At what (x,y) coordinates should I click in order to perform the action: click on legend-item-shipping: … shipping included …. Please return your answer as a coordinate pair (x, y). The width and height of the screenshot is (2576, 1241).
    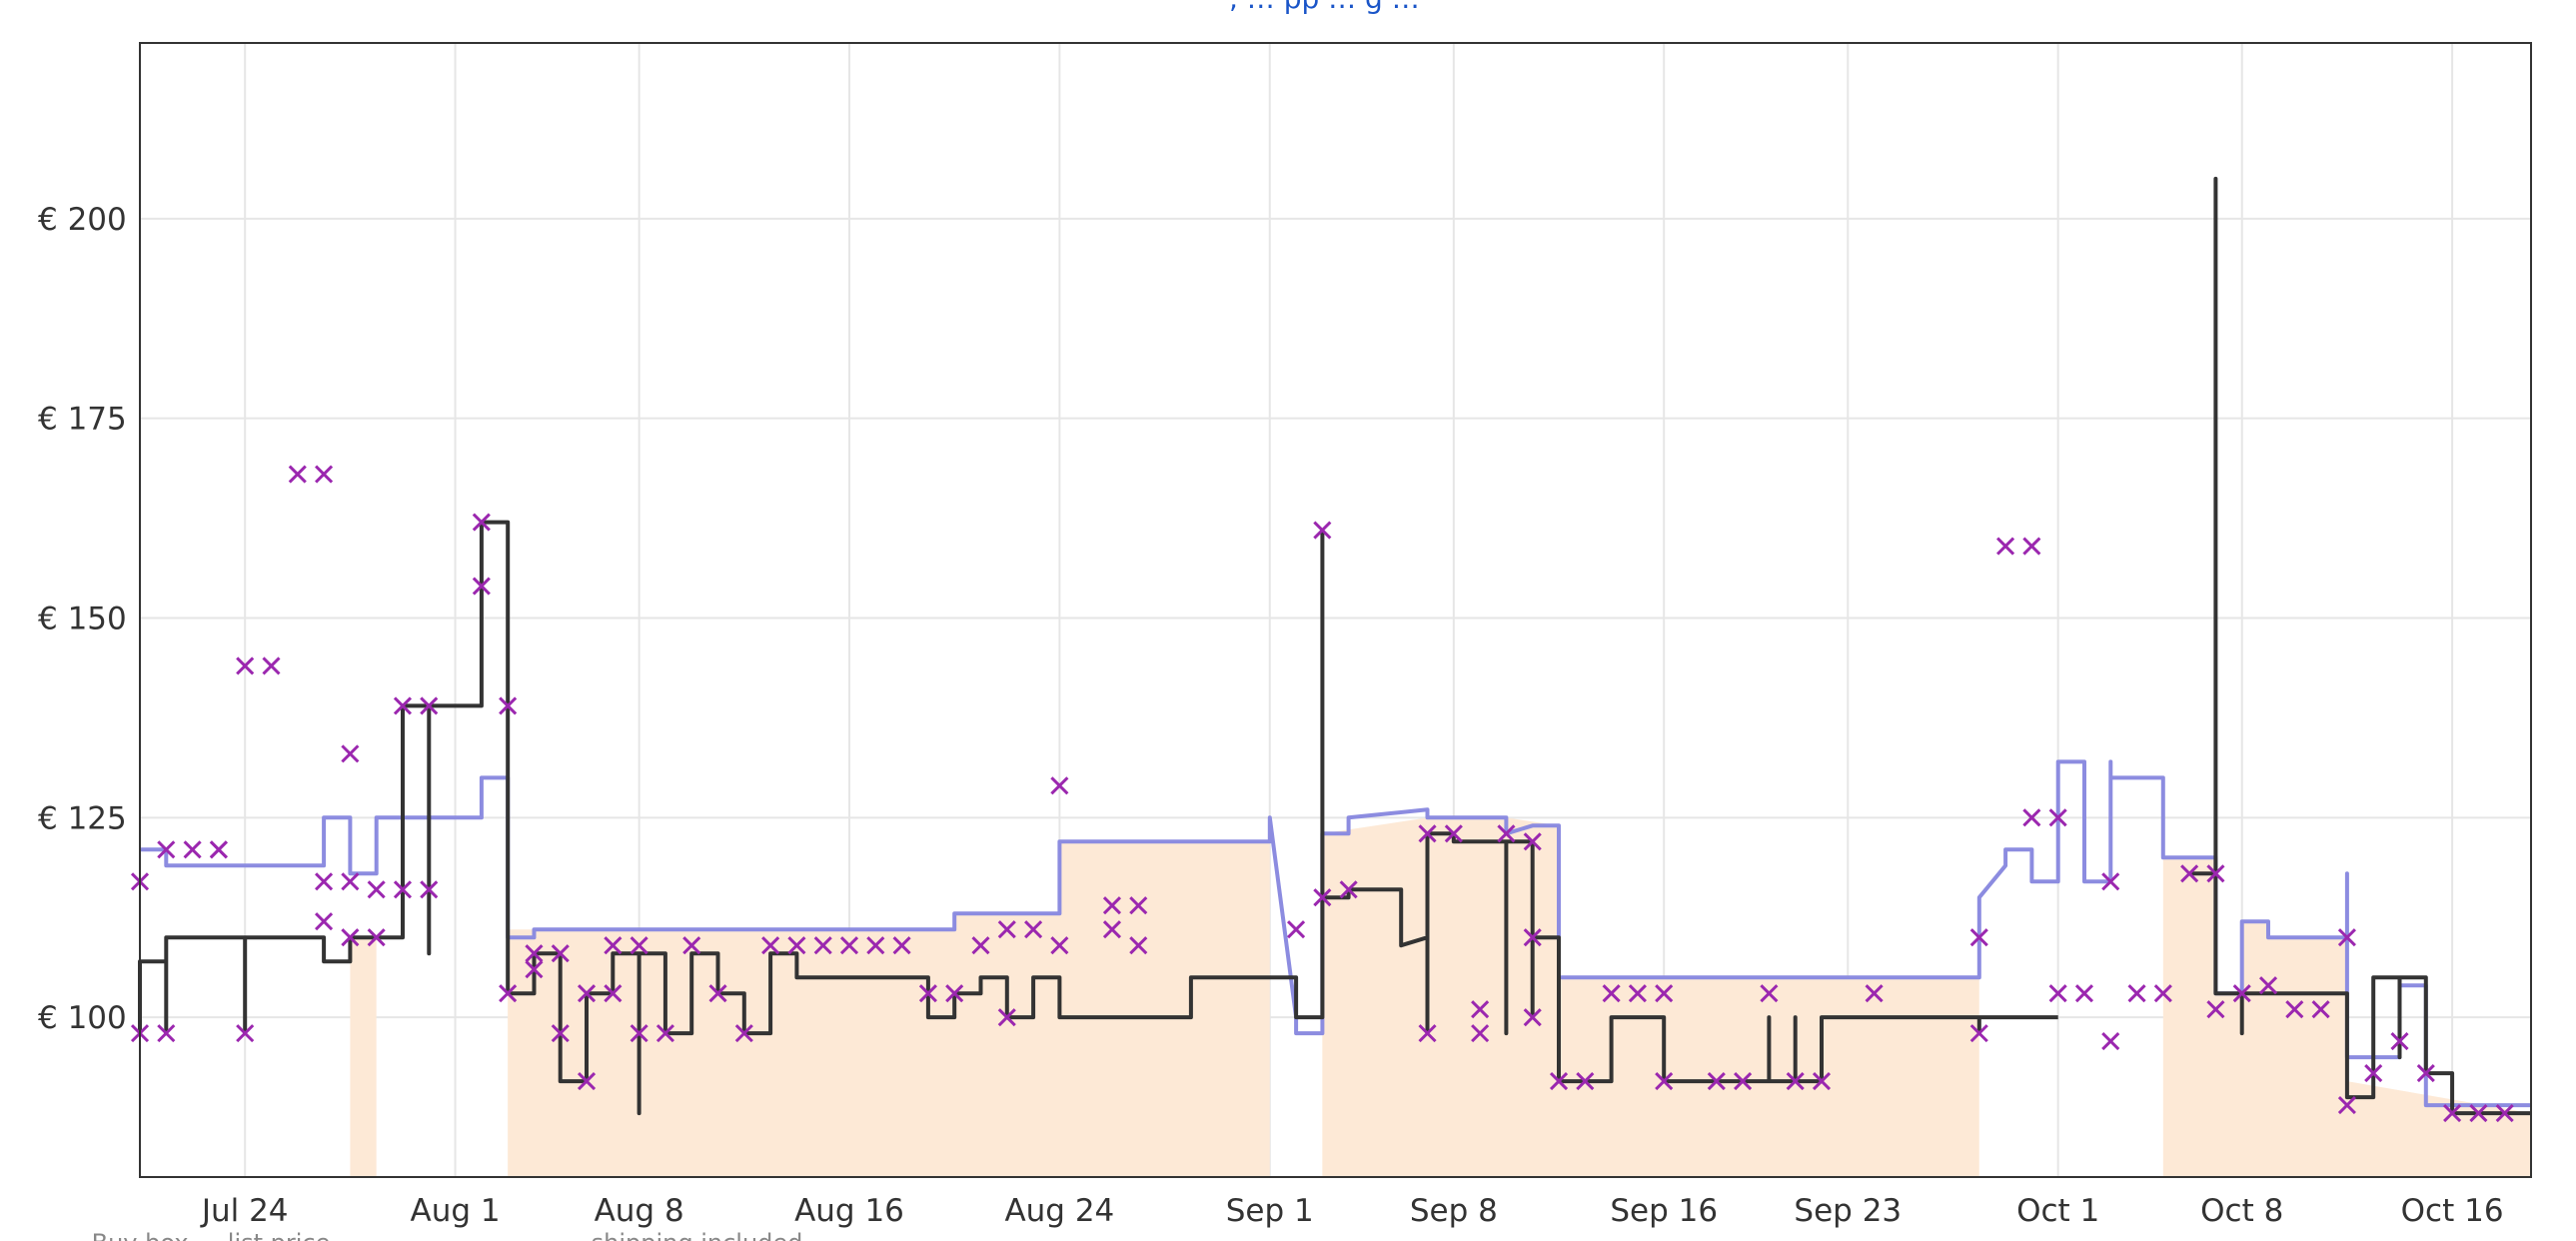
    Looking at the image, I should click on (697, 1235).